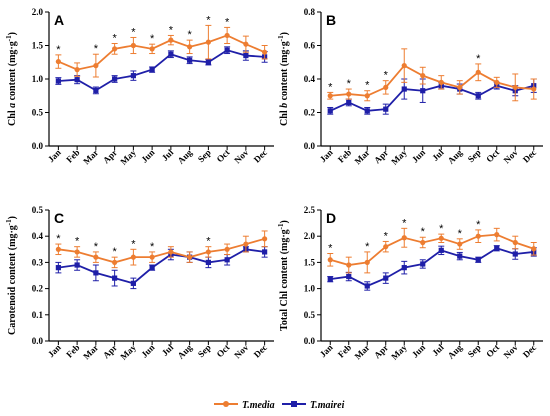 The image size is (550, 416). What do you see at coordinates (529, 350) in the screenshot?
I see `x-tick-label: Dec` at bounding box center [529, 350].